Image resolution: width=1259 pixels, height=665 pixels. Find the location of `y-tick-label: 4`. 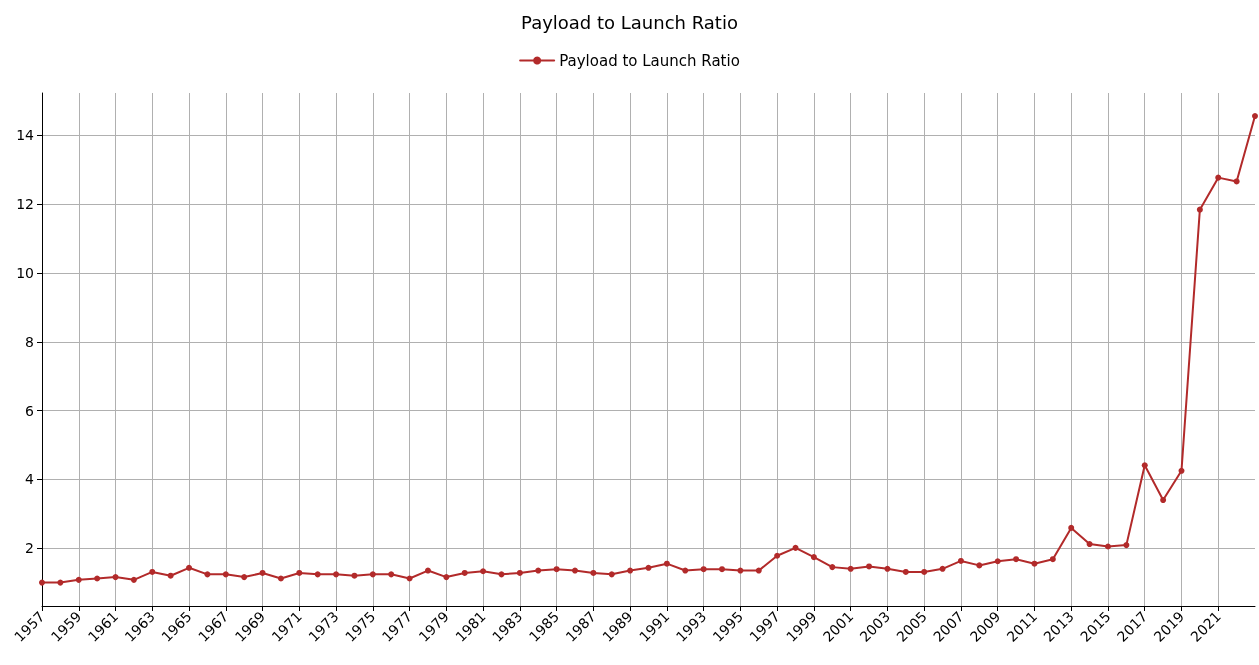

y-tick-label: 4 is located at coordinates (30, 479).